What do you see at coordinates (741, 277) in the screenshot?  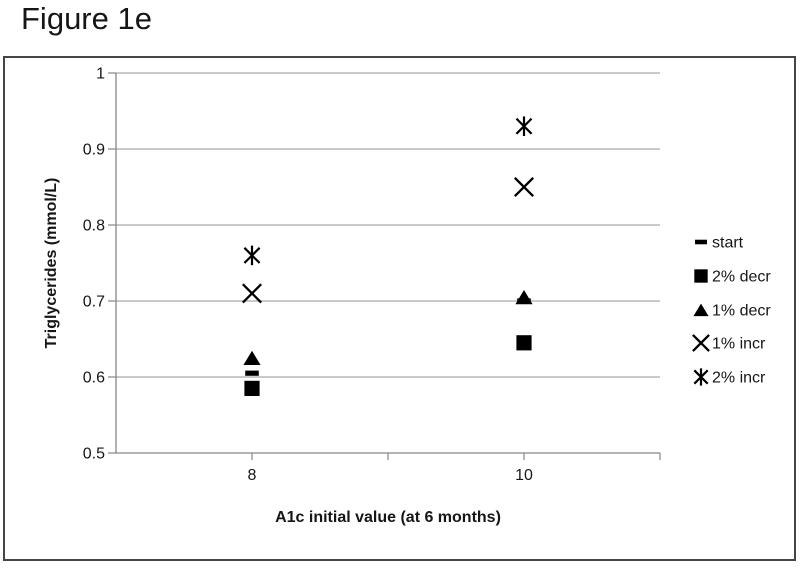 I see `legend-label-2-decr: 2% decr` at bounding box center [741, 277].